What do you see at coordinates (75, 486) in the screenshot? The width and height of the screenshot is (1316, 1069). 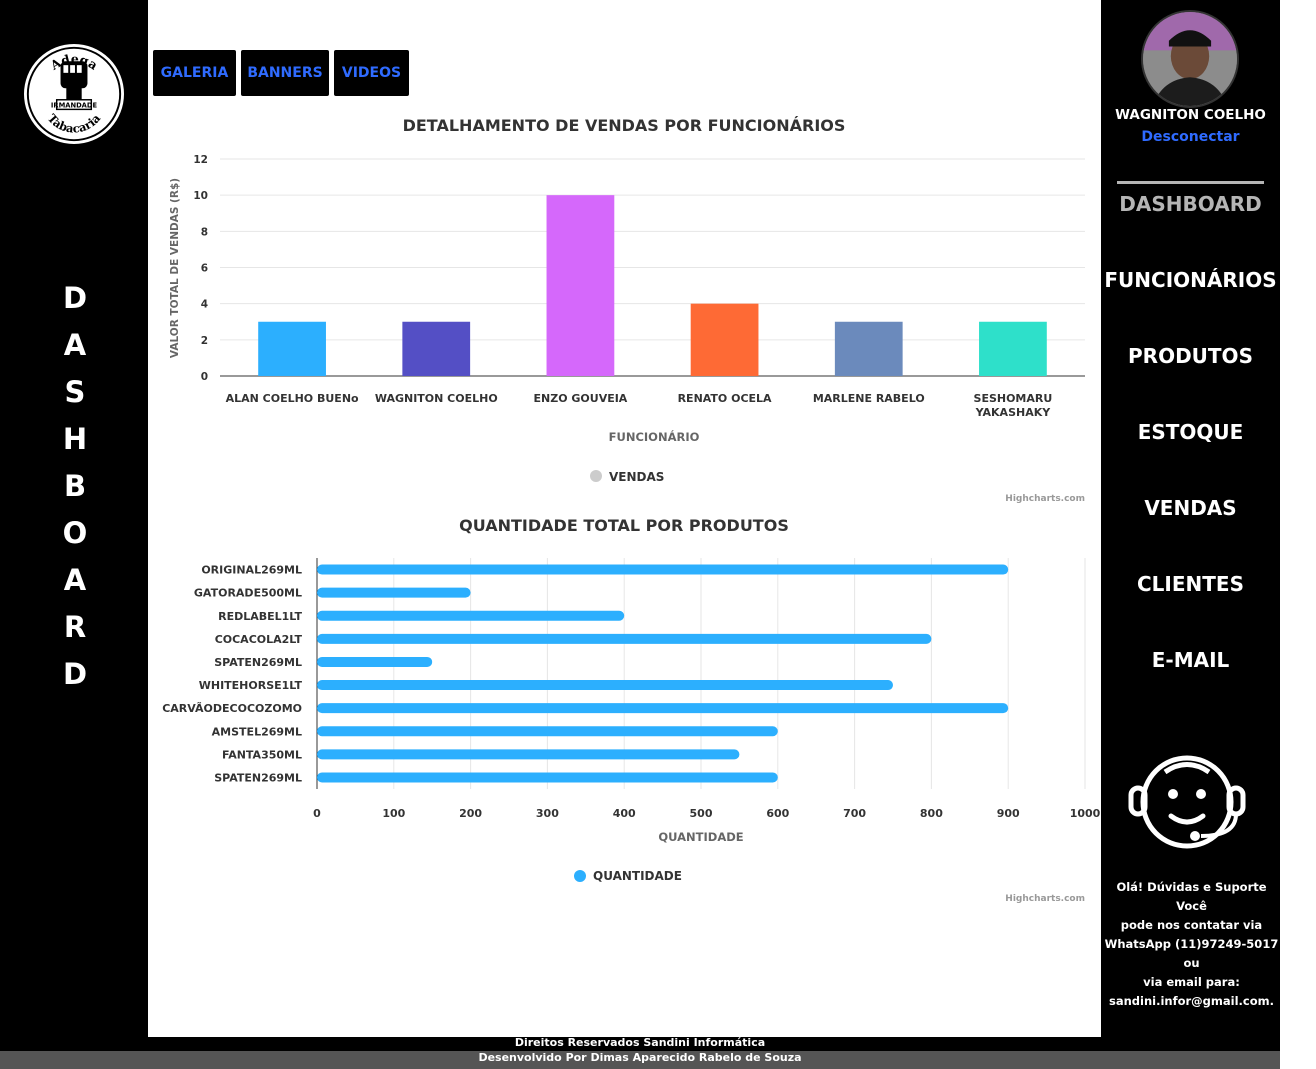 I see `vertical-title-letter: B` at bounding box center [75, 486].